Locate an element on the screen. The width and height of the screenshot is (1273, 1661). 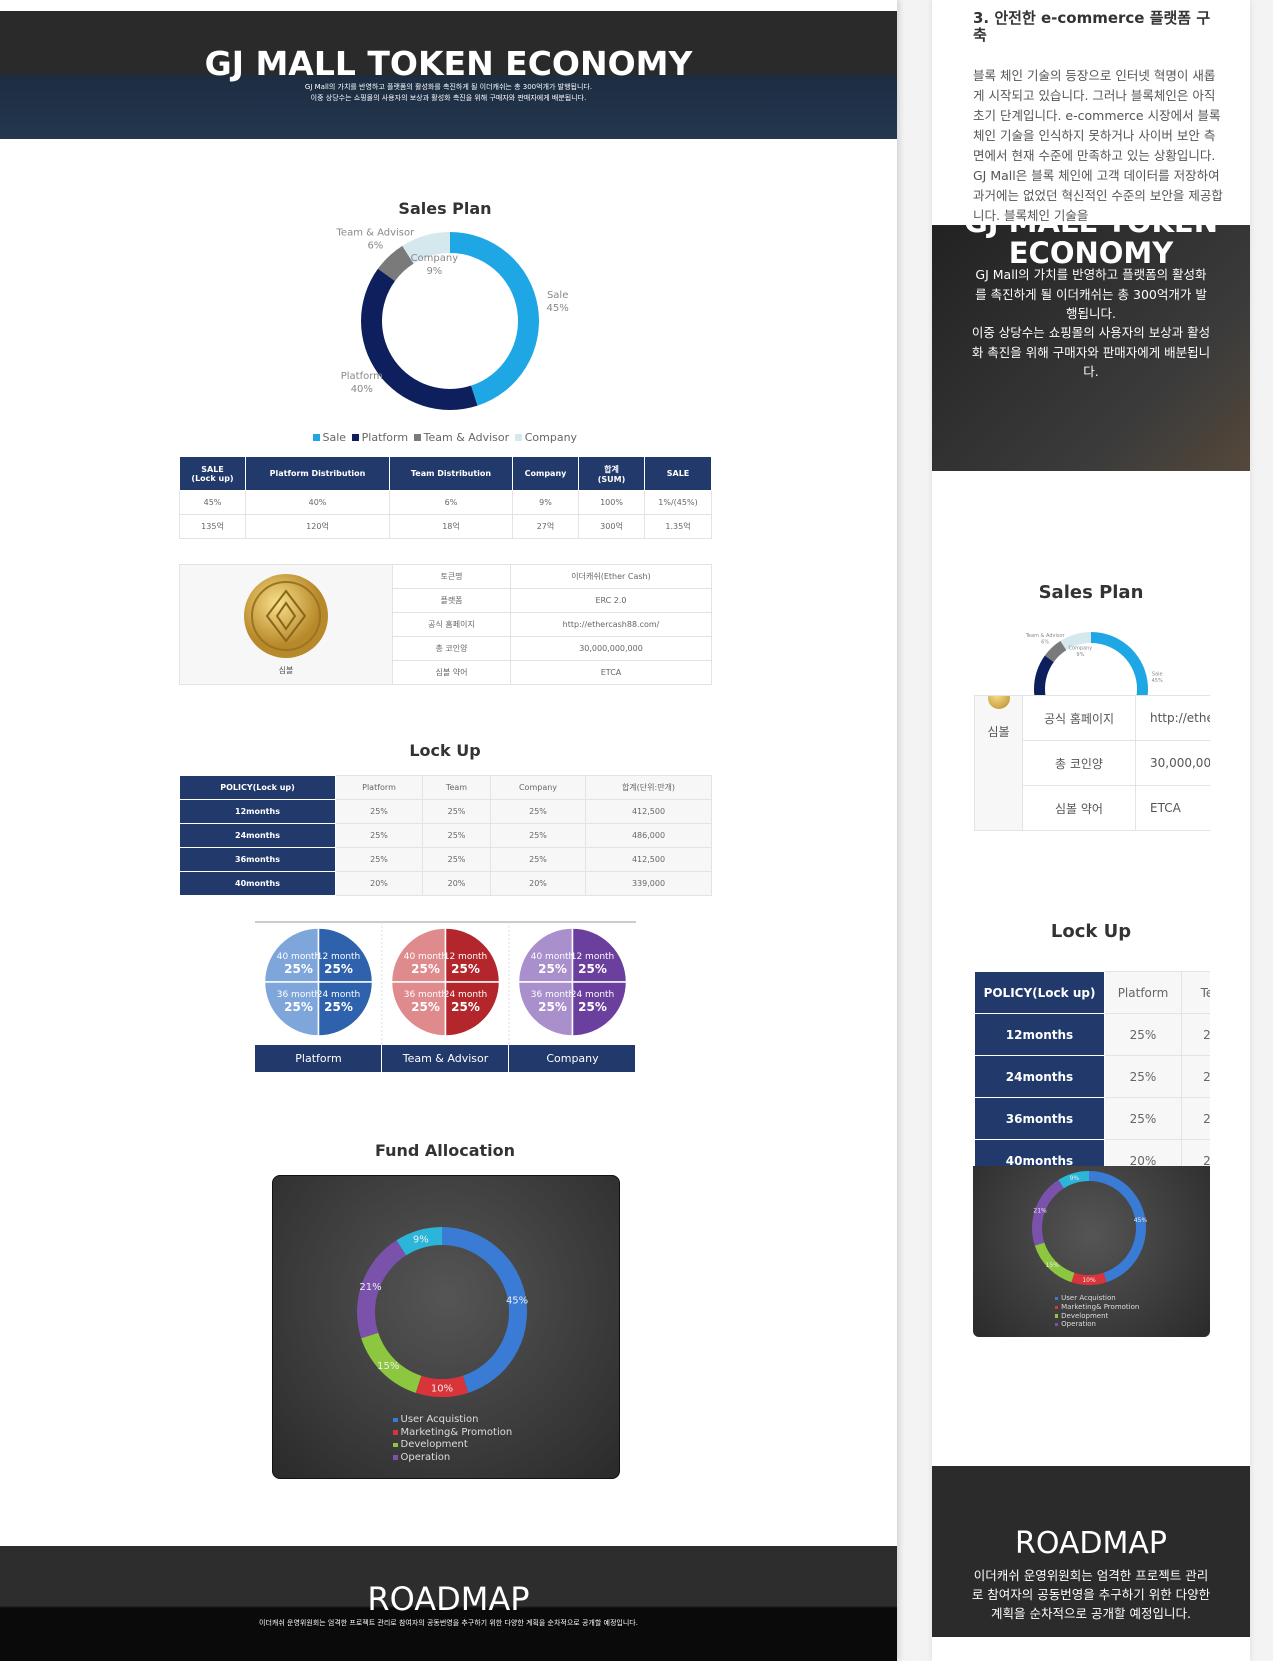
coin-emblem is located at coordinates (286, 616).